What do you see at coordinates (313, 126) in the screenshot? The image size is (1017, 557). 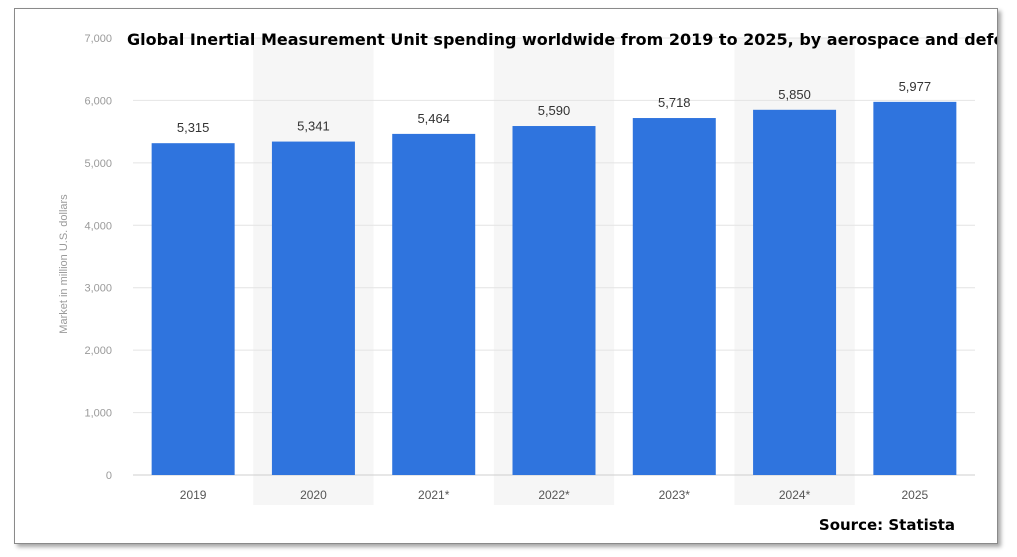 I see `data-label: 5,341` at bounding box center [313, 126].